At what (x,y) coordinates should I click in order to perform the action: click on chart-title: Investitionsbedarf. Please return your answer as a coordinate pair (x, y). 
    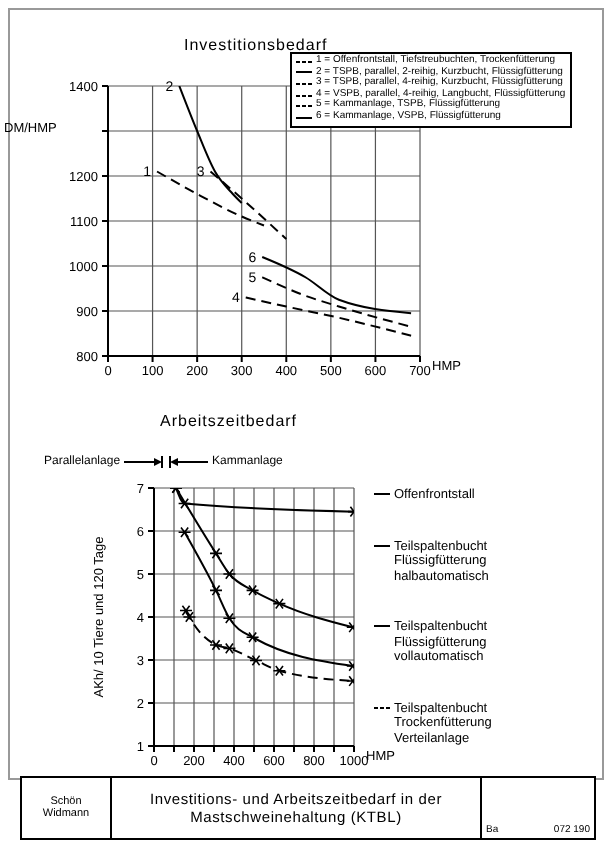
    Looking at the image, I should click on (256, 45).